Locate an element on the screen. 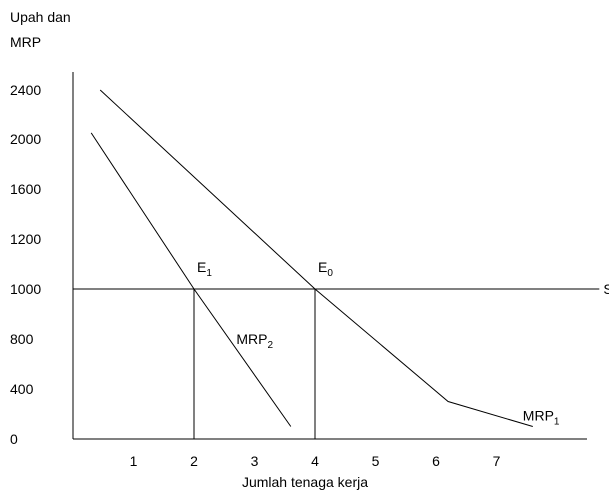 The width and height of the screenshot is (609, 497). x-tick-label: 5 is located at coordinates (376, 461).